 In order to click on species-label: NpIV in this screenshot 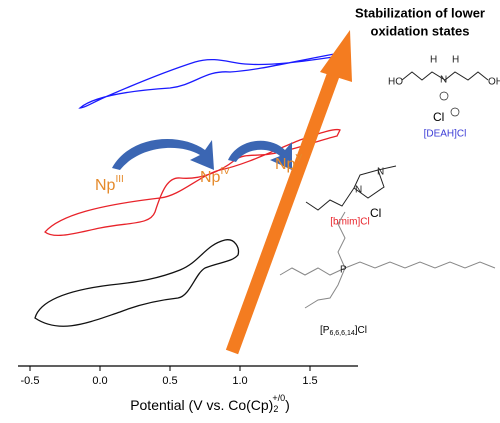, I will do `click(215, 176)`.